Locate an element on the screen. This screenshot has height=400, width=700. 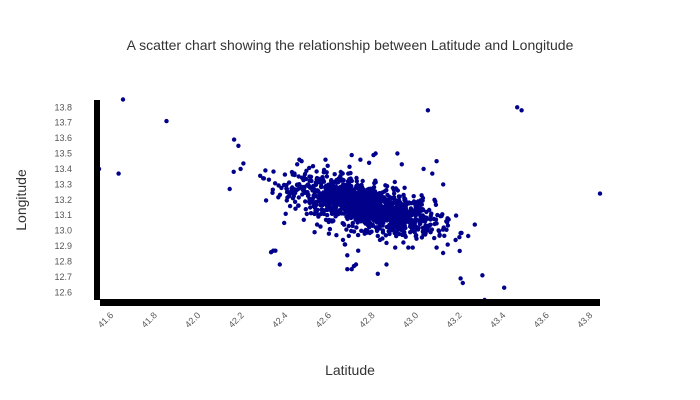
x-tick-label: 42.8 is located at coordinates (366, 319).